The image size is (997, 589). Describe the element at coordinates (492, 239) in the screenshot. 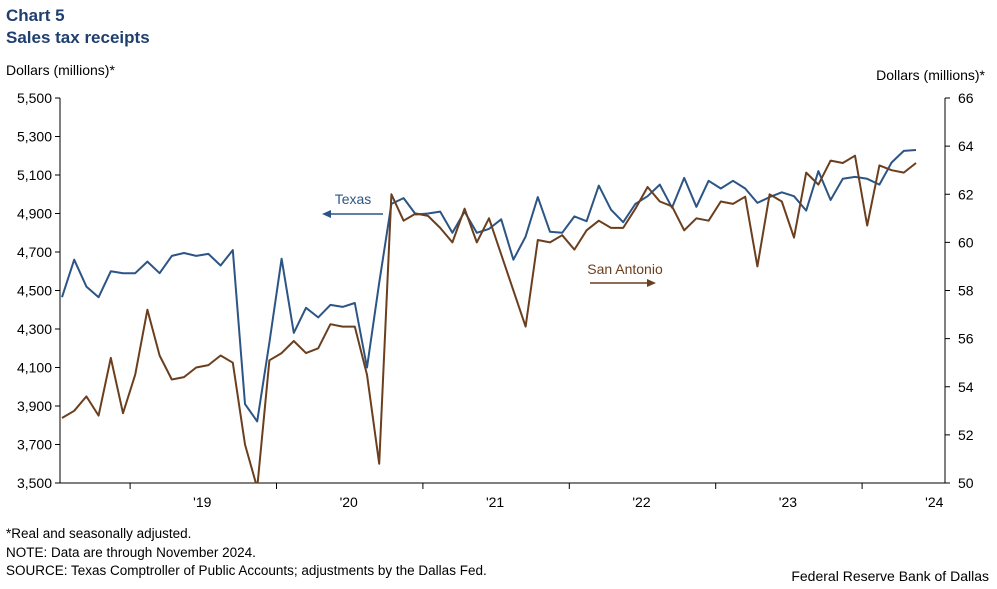

I see `chart-annotations: Texas San Antonio` at that location.